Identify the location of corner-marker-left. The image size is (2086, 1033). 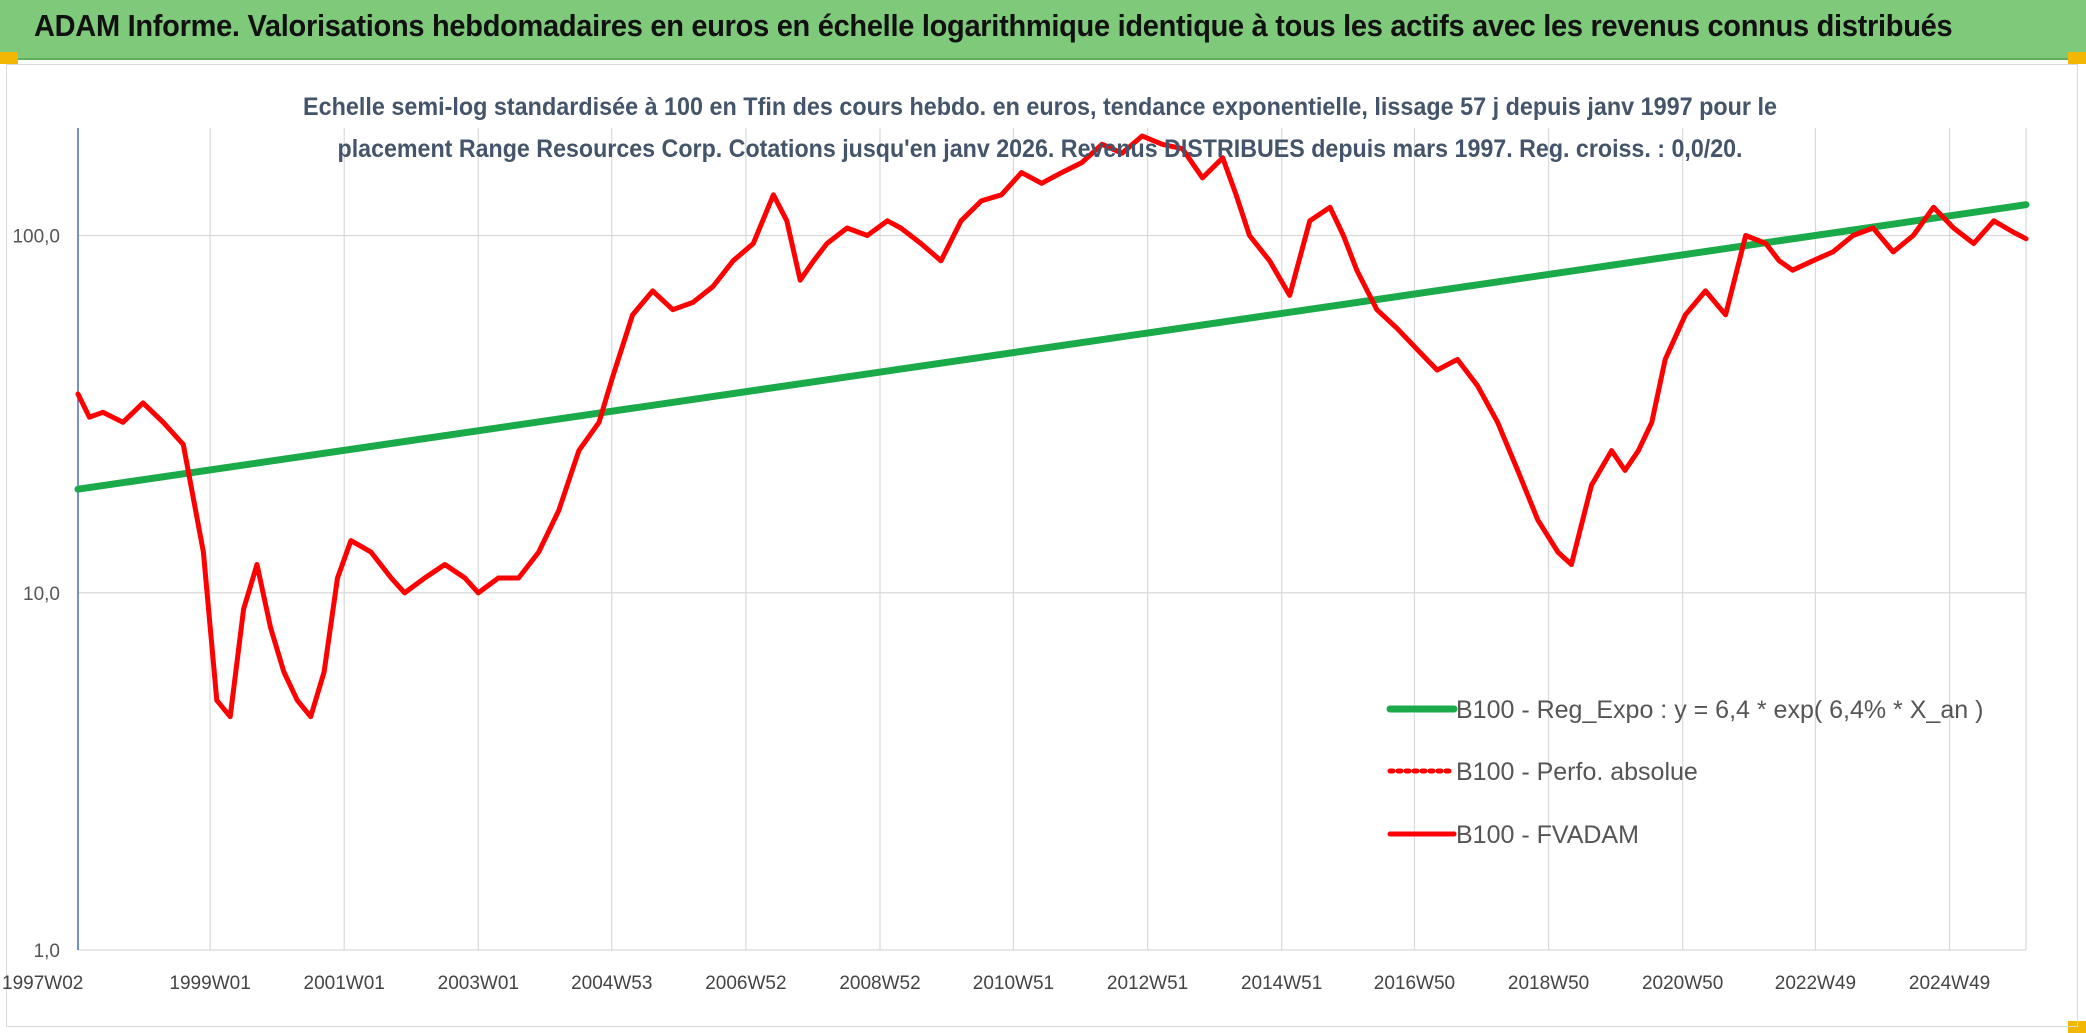
(9, 58).